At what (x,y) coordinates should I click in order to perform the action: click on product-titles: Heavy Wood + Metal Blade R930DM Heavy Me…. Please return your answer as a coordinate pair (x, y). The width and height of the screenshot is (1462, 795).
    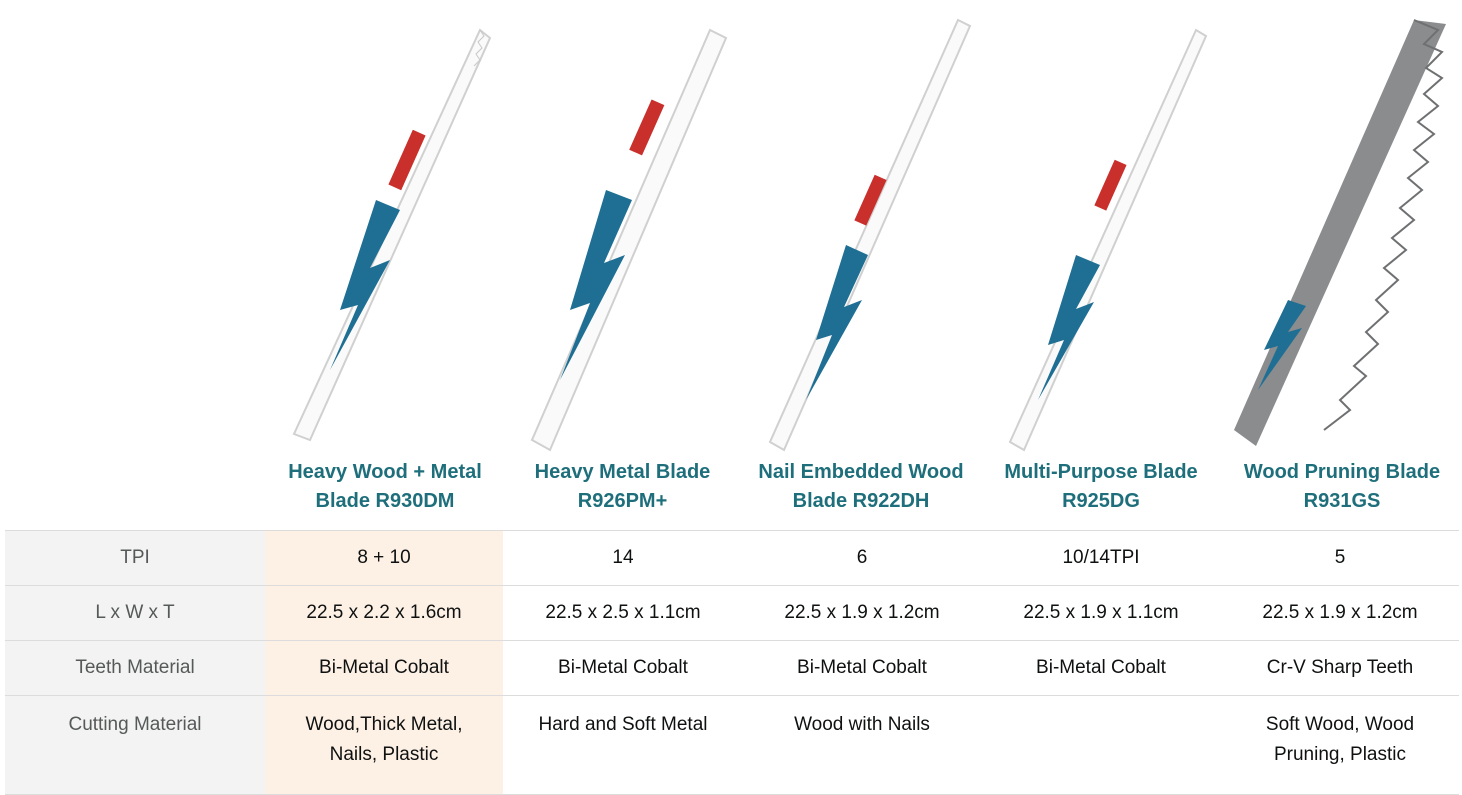
    Looking at the image, I should click on (731, 489).